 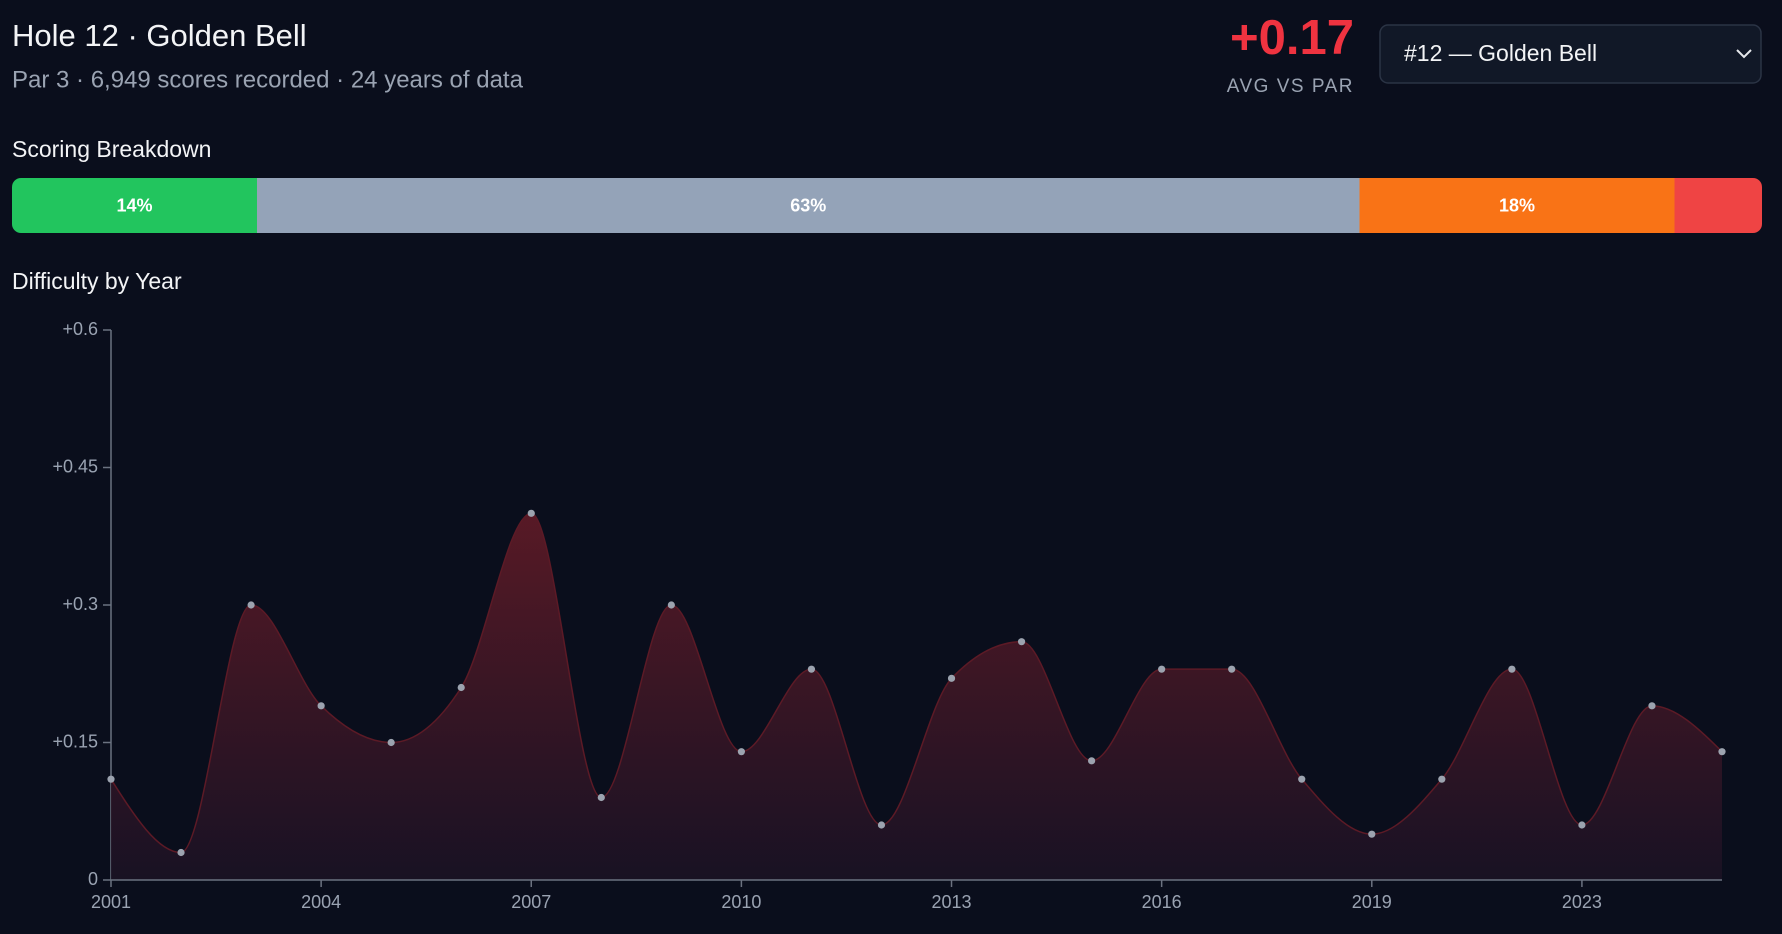 I want to click on avg-stat: +0.17, so click(x=1292, y=38).